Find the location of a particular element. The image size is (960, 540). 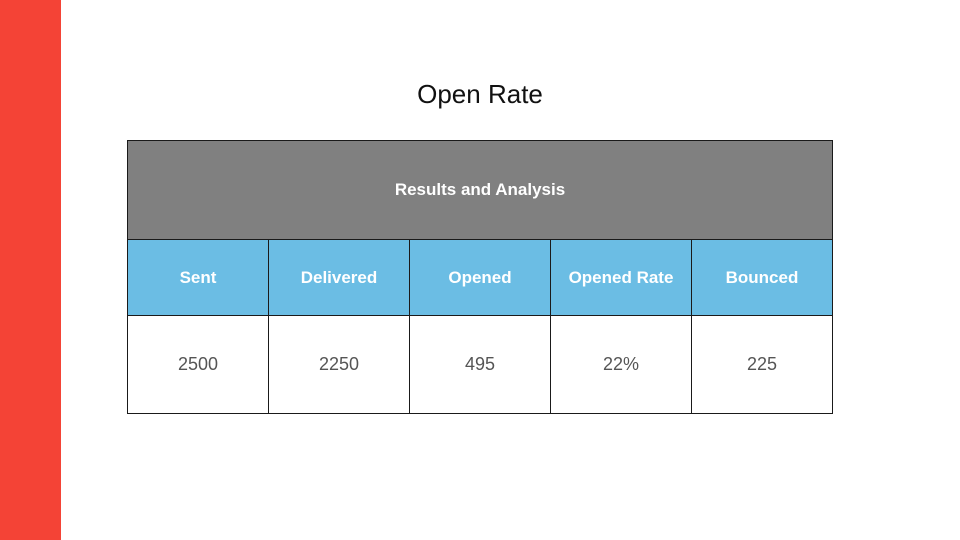

value-sent: 2500 is located at coordinates (198, 364).